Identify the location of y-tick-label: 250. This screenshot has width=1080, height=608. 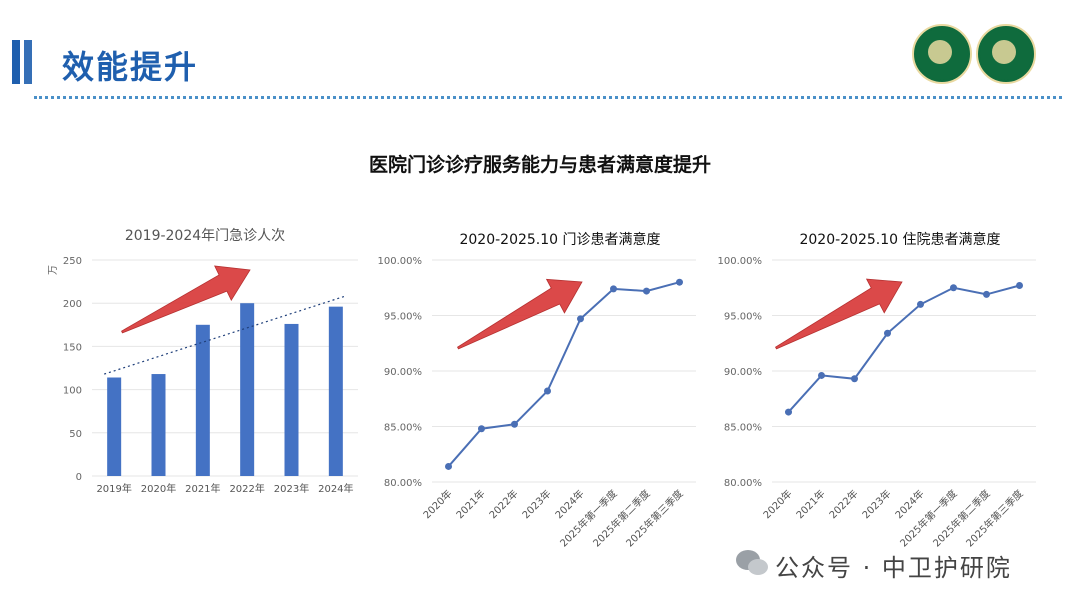
(72, 261).